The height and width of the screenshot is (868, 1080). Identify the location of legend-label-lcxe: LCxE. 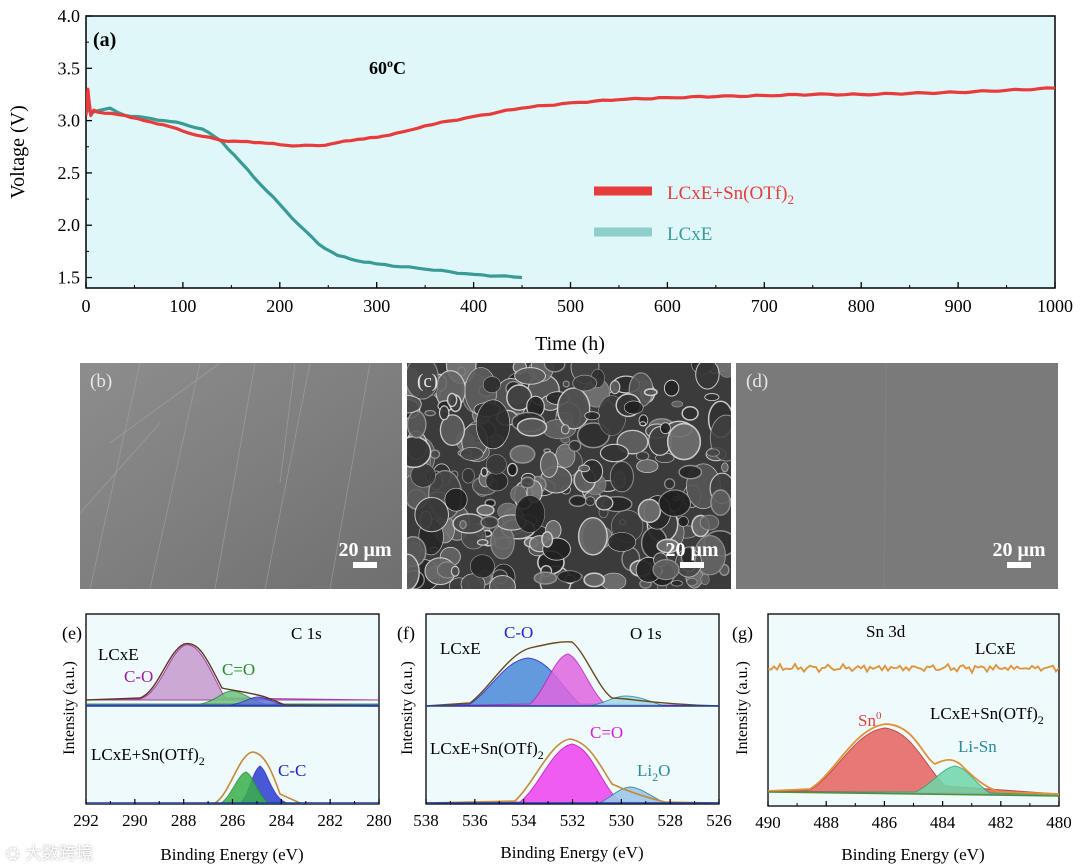
(689, 234).